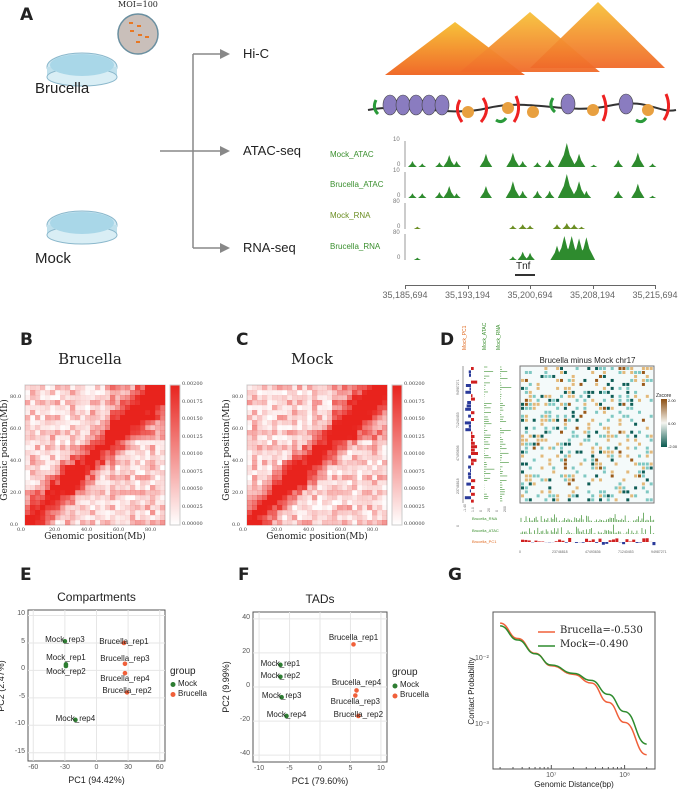 The image size is (682, 790). What do you see at coordinates (66, 666) in the screenshot?
I see `data-point` at bounding box center [66, 666].